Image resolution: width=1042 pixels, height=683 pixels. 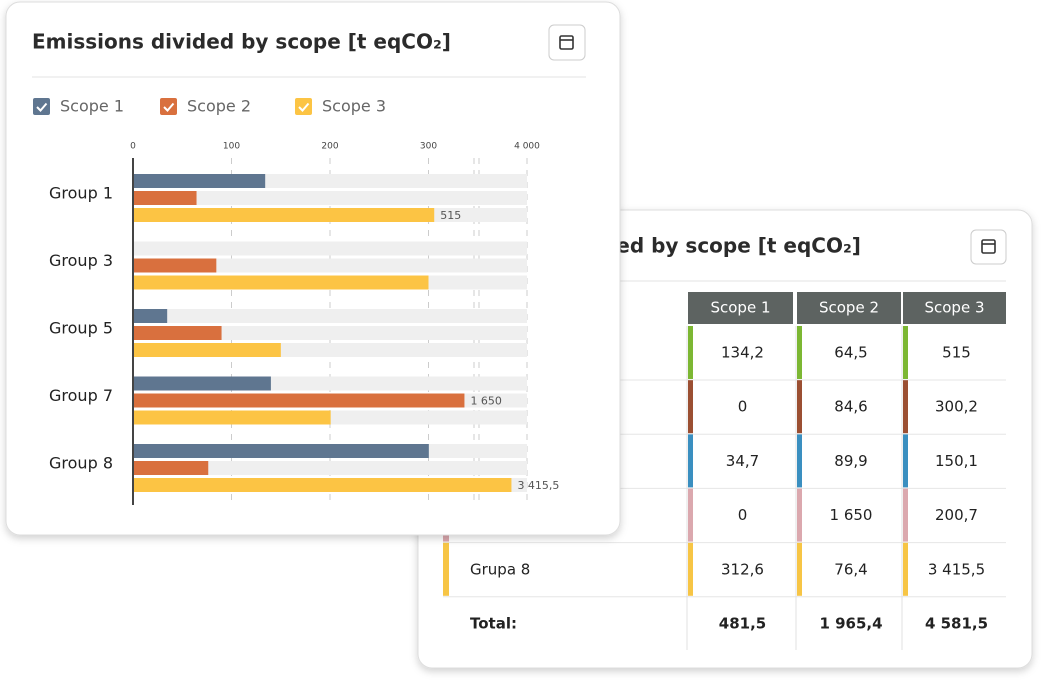 What do you see at coordinates (850, 569) in the screenshot?
I see `cell-value: 76,4` at bounding box center [850, 569].